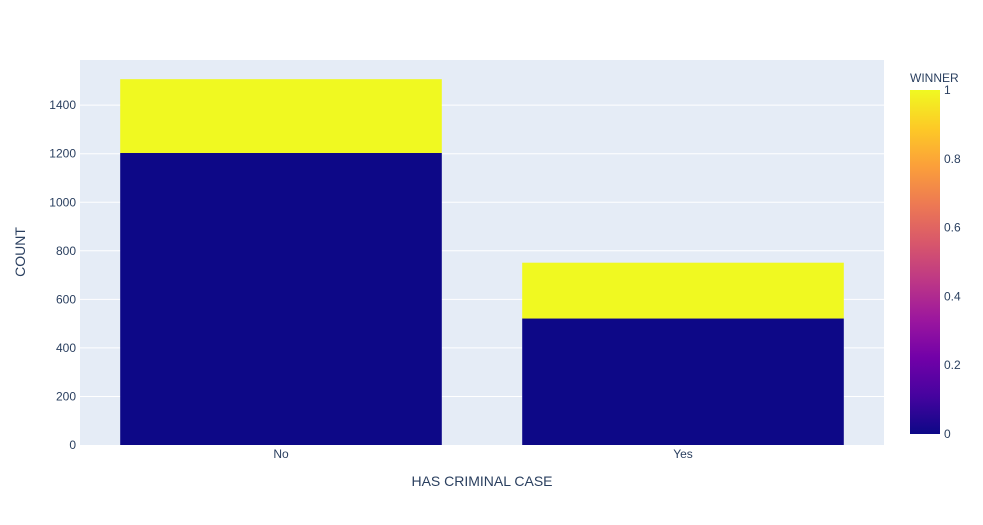 The image size is (983, 525). I want to click on y-axis-title: COUNT, so click(20, 252).